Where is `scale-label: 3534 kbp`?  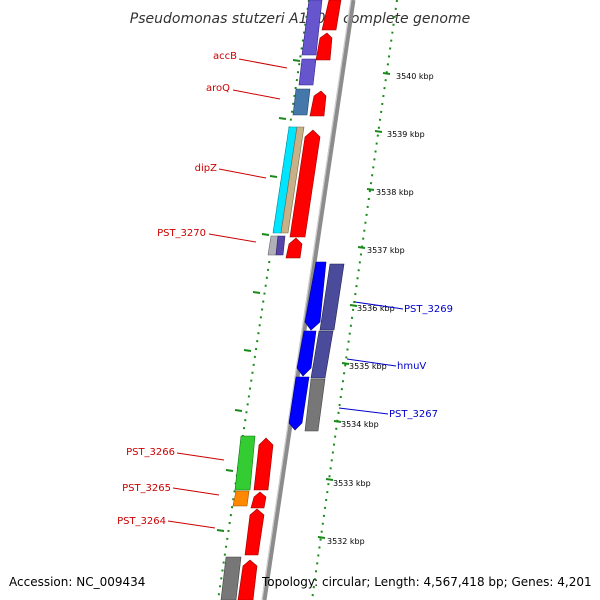
scale-label: 3534 kbp is located at coordinates (360, 424).